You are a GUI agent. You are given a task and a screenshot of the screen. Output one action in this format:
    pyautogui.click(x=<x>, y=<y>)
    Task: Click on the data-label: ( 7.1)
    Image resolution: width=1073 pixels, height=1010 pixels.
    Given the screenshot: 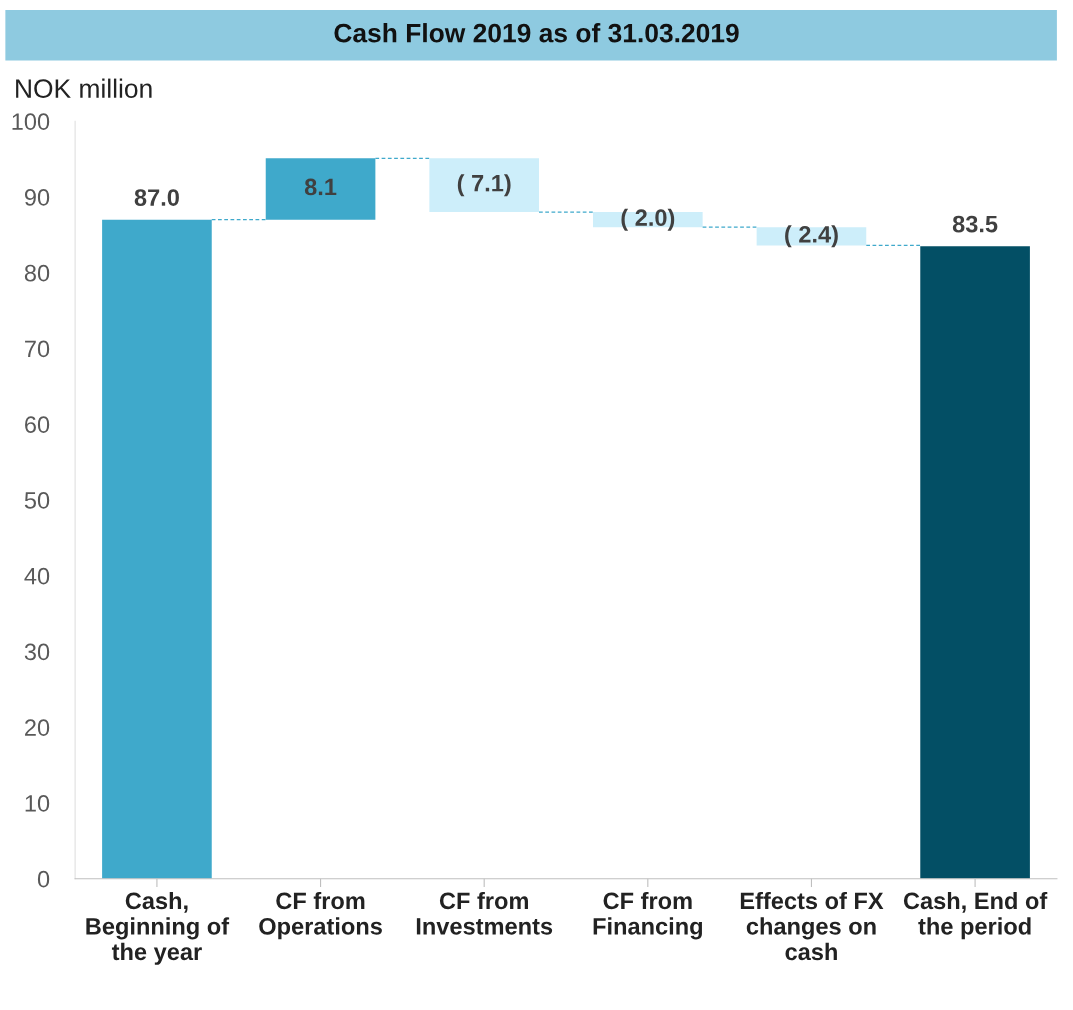 What is the action you would take?
    pyautogui.click(x=484, y=185)
    